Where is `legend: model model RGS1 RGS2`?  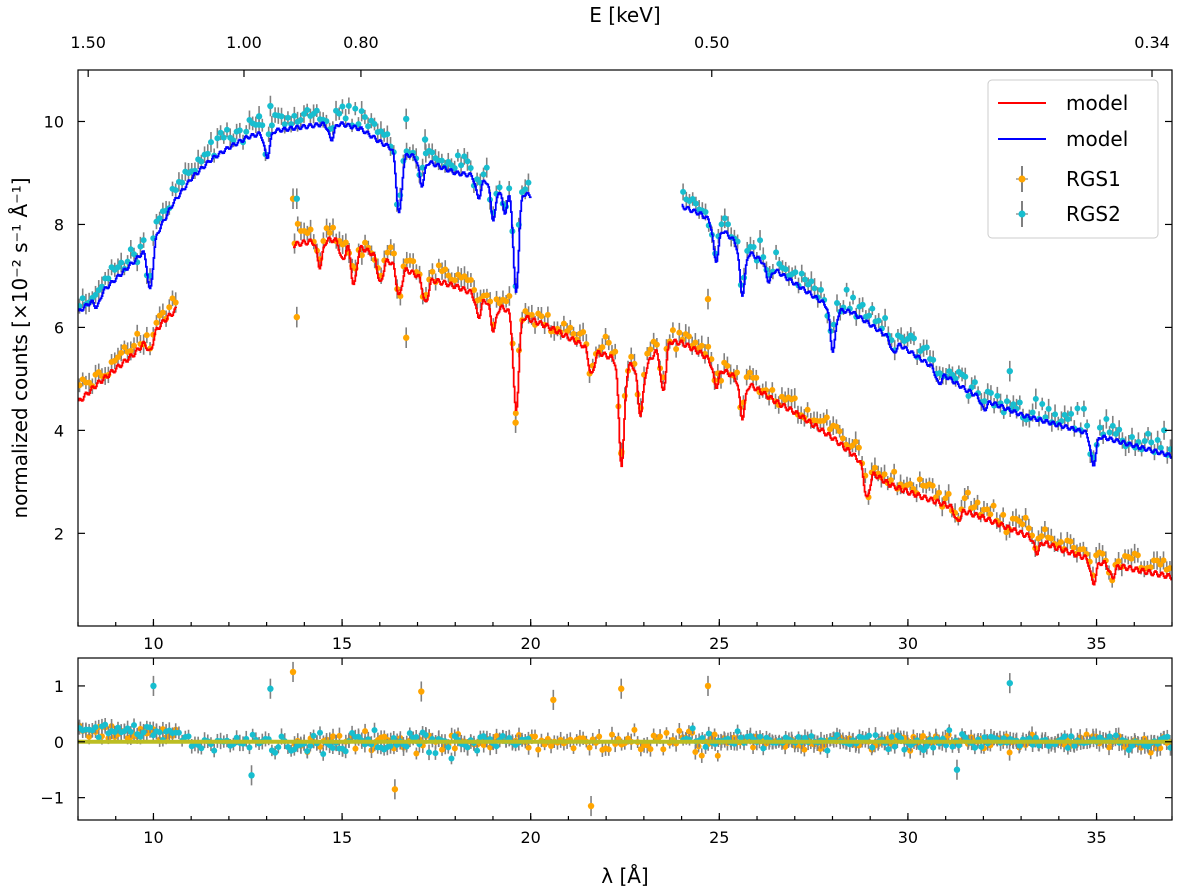
legend: model model RGS1 RGS2 is located at coordinates (1073, 159).